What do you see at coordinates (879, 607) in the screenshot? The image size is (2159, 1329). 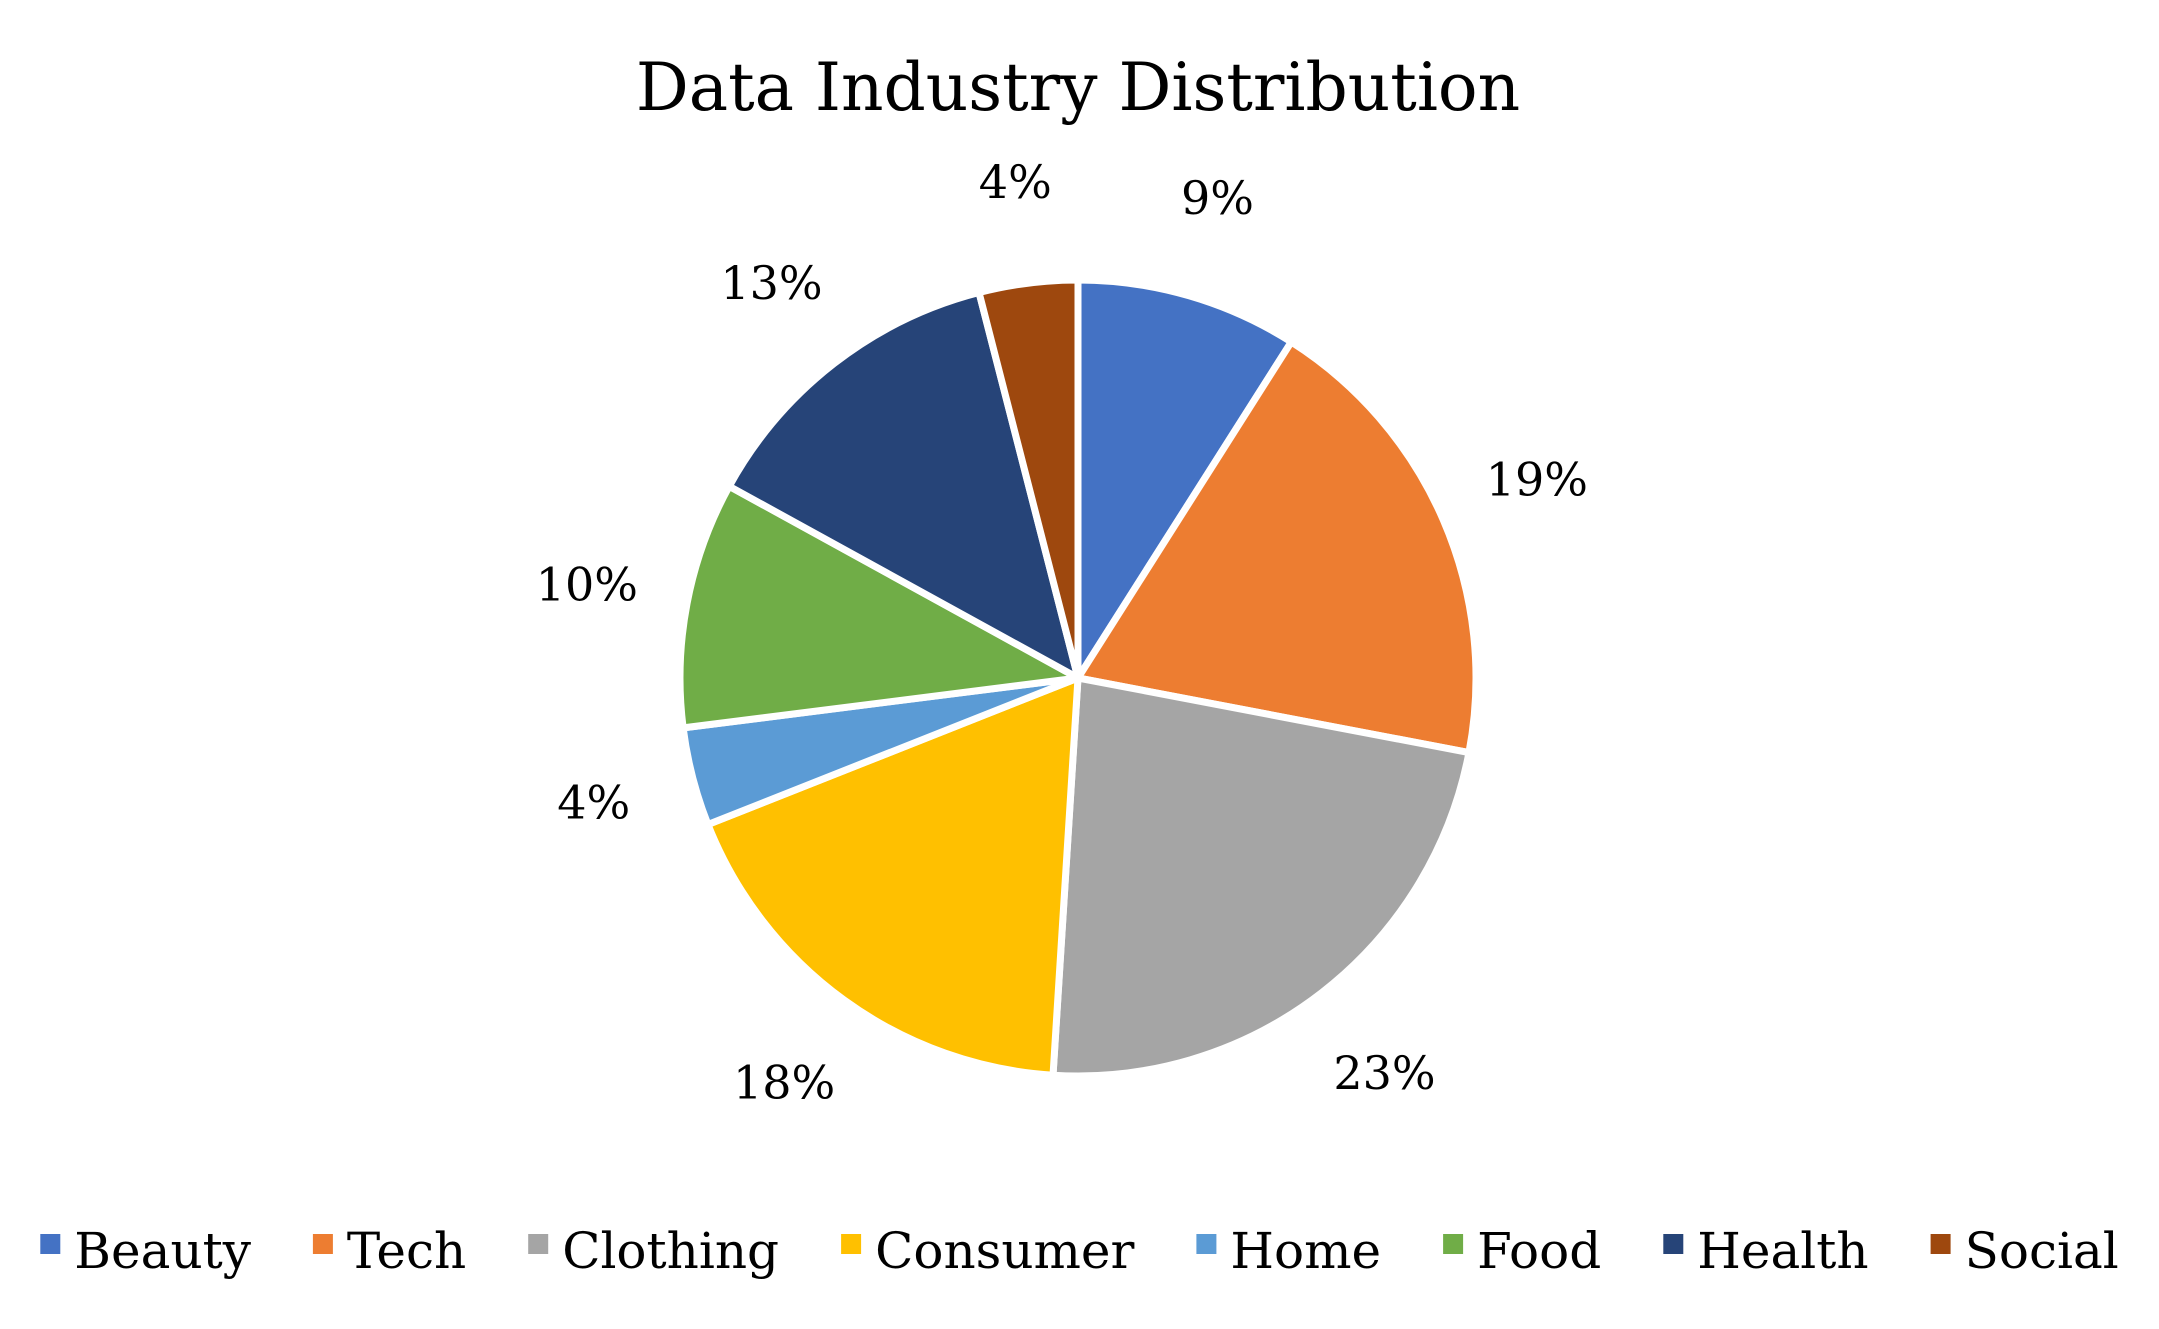 I see `pie-slice-food` at bounding box center [879, 607].